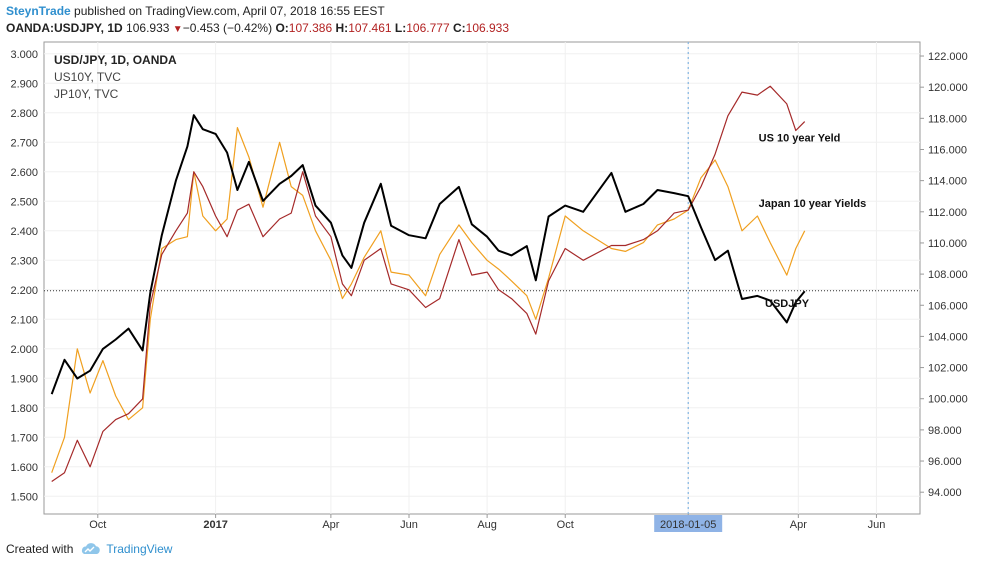 Image resolution: width=981 pixels, height=568 pixels. I want to click on tradingview-logo-link: TradingView, so click(125, 549).